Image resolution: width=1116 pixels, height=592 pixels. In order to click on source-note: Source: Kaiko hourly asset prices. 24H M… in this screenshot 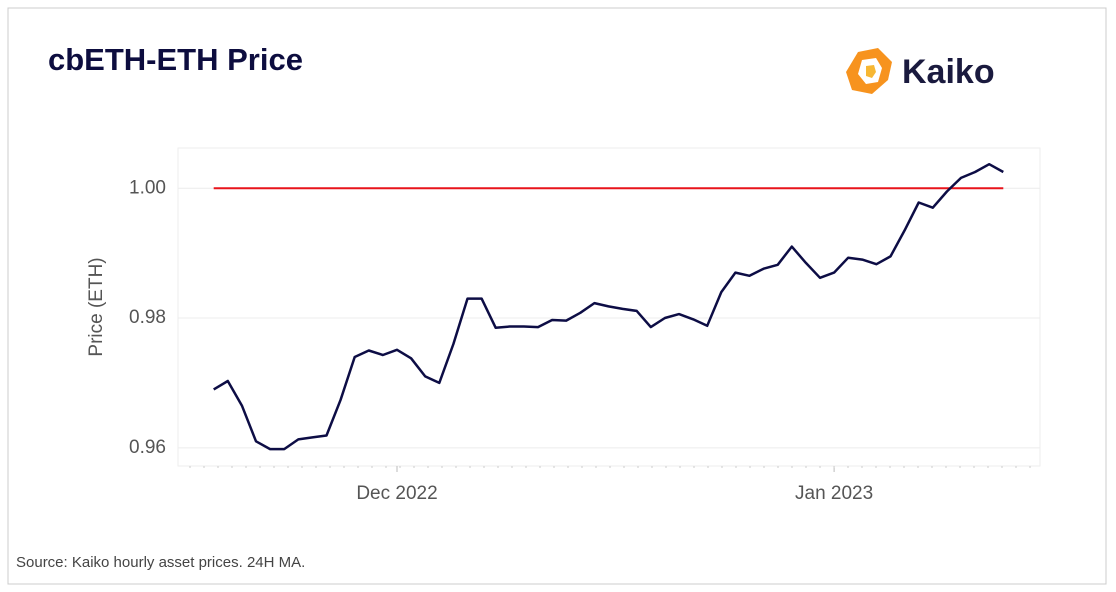, I will do `click(160, 562)`.